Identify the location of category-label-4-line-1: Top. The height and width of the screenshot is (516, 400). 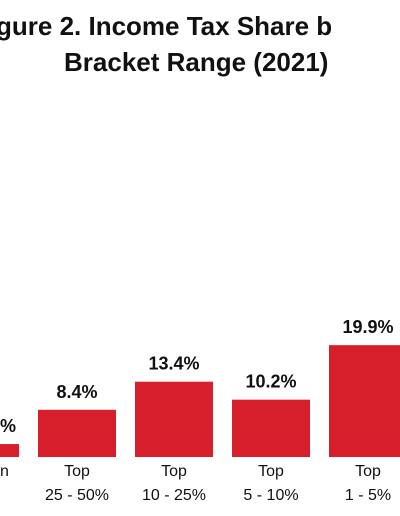
(368, 471).